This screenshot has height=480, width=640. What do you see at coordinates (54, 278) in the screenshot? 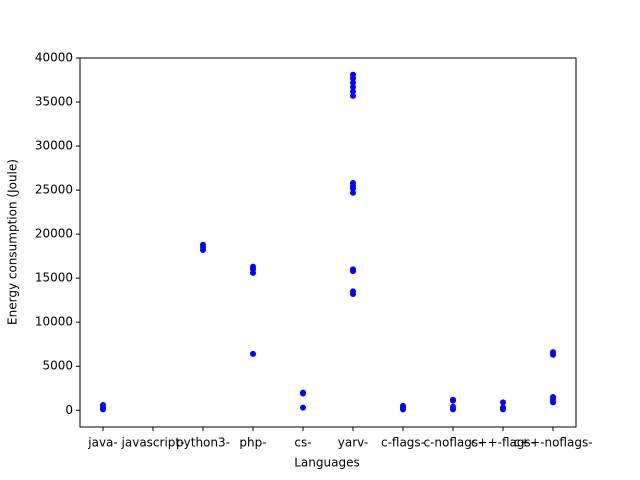
I see `y-tick-label: 15000` at bounding box center [54, 278].